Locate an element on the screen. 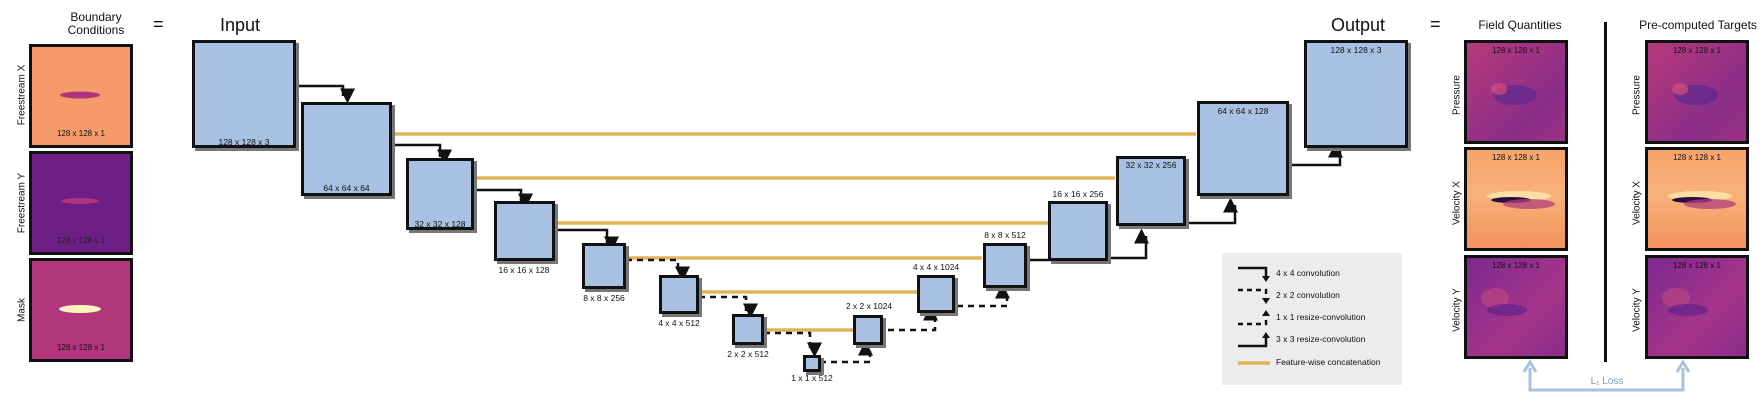 The image size is (1764, 403). block-dimension: 8 x 8 x 256 is located at coordinates (604, 298).